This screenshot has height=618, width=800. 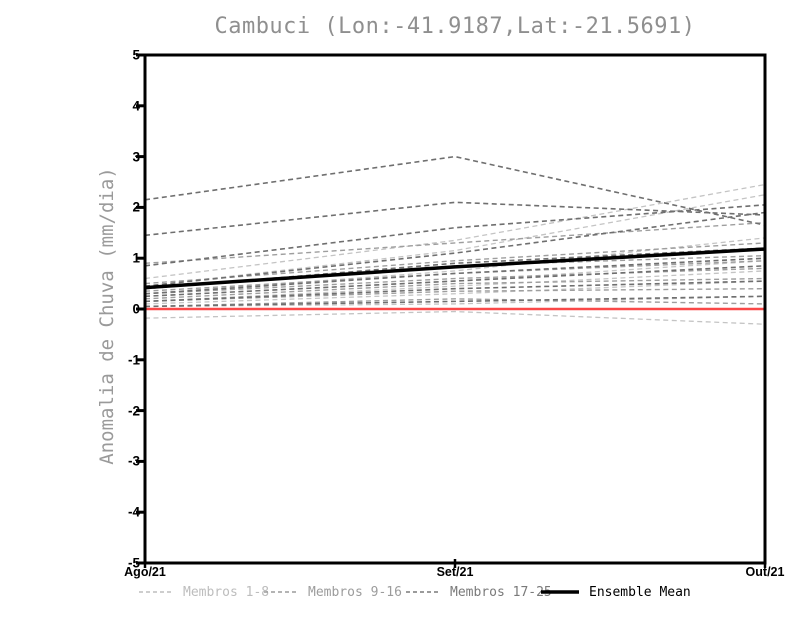 What do you see at coordinates (226, 592) in the screenshot?
I see `legend-label: Membros 1-8` at bounding box center [226, 592].